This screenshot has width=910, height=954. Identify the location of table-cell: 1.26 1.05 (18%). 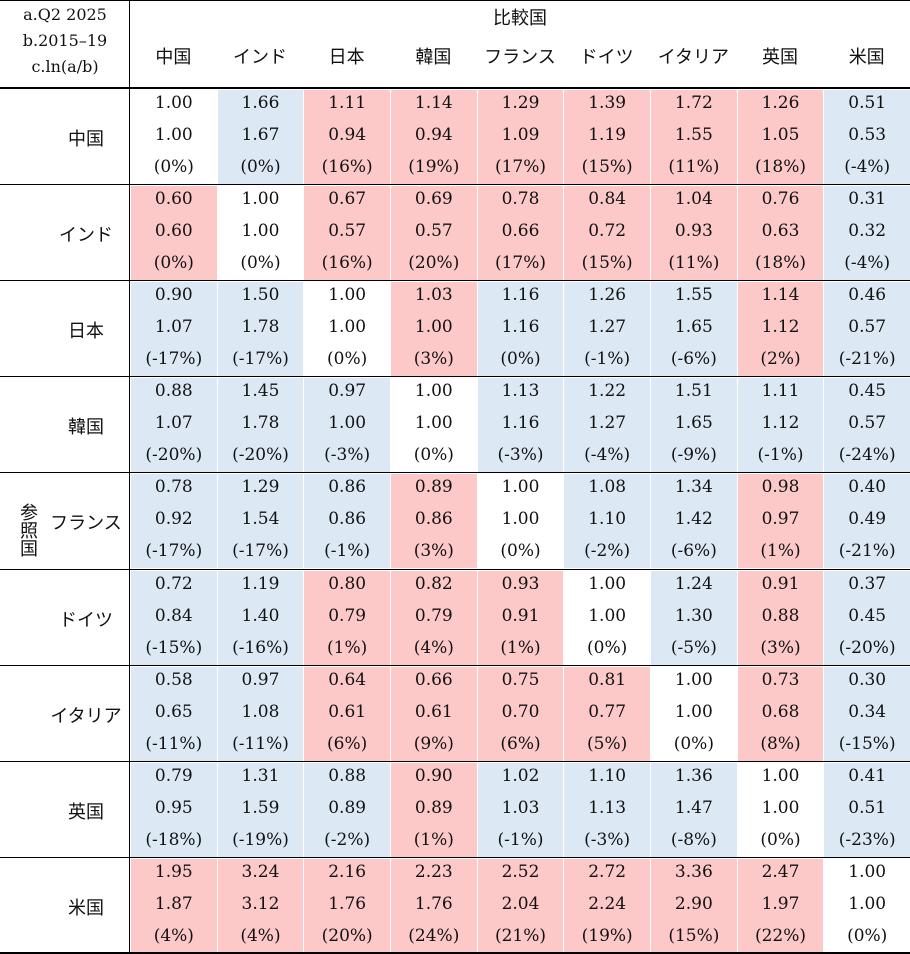
(780, 137).